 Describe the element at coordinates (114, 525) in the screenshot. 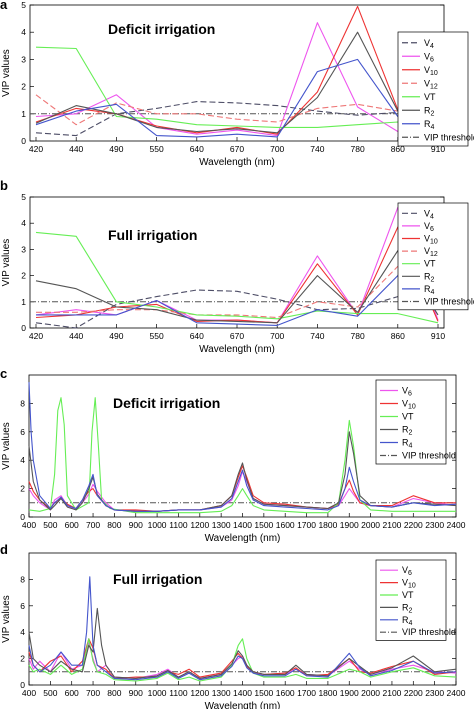

I see `x-tick-label: 800` at that location.